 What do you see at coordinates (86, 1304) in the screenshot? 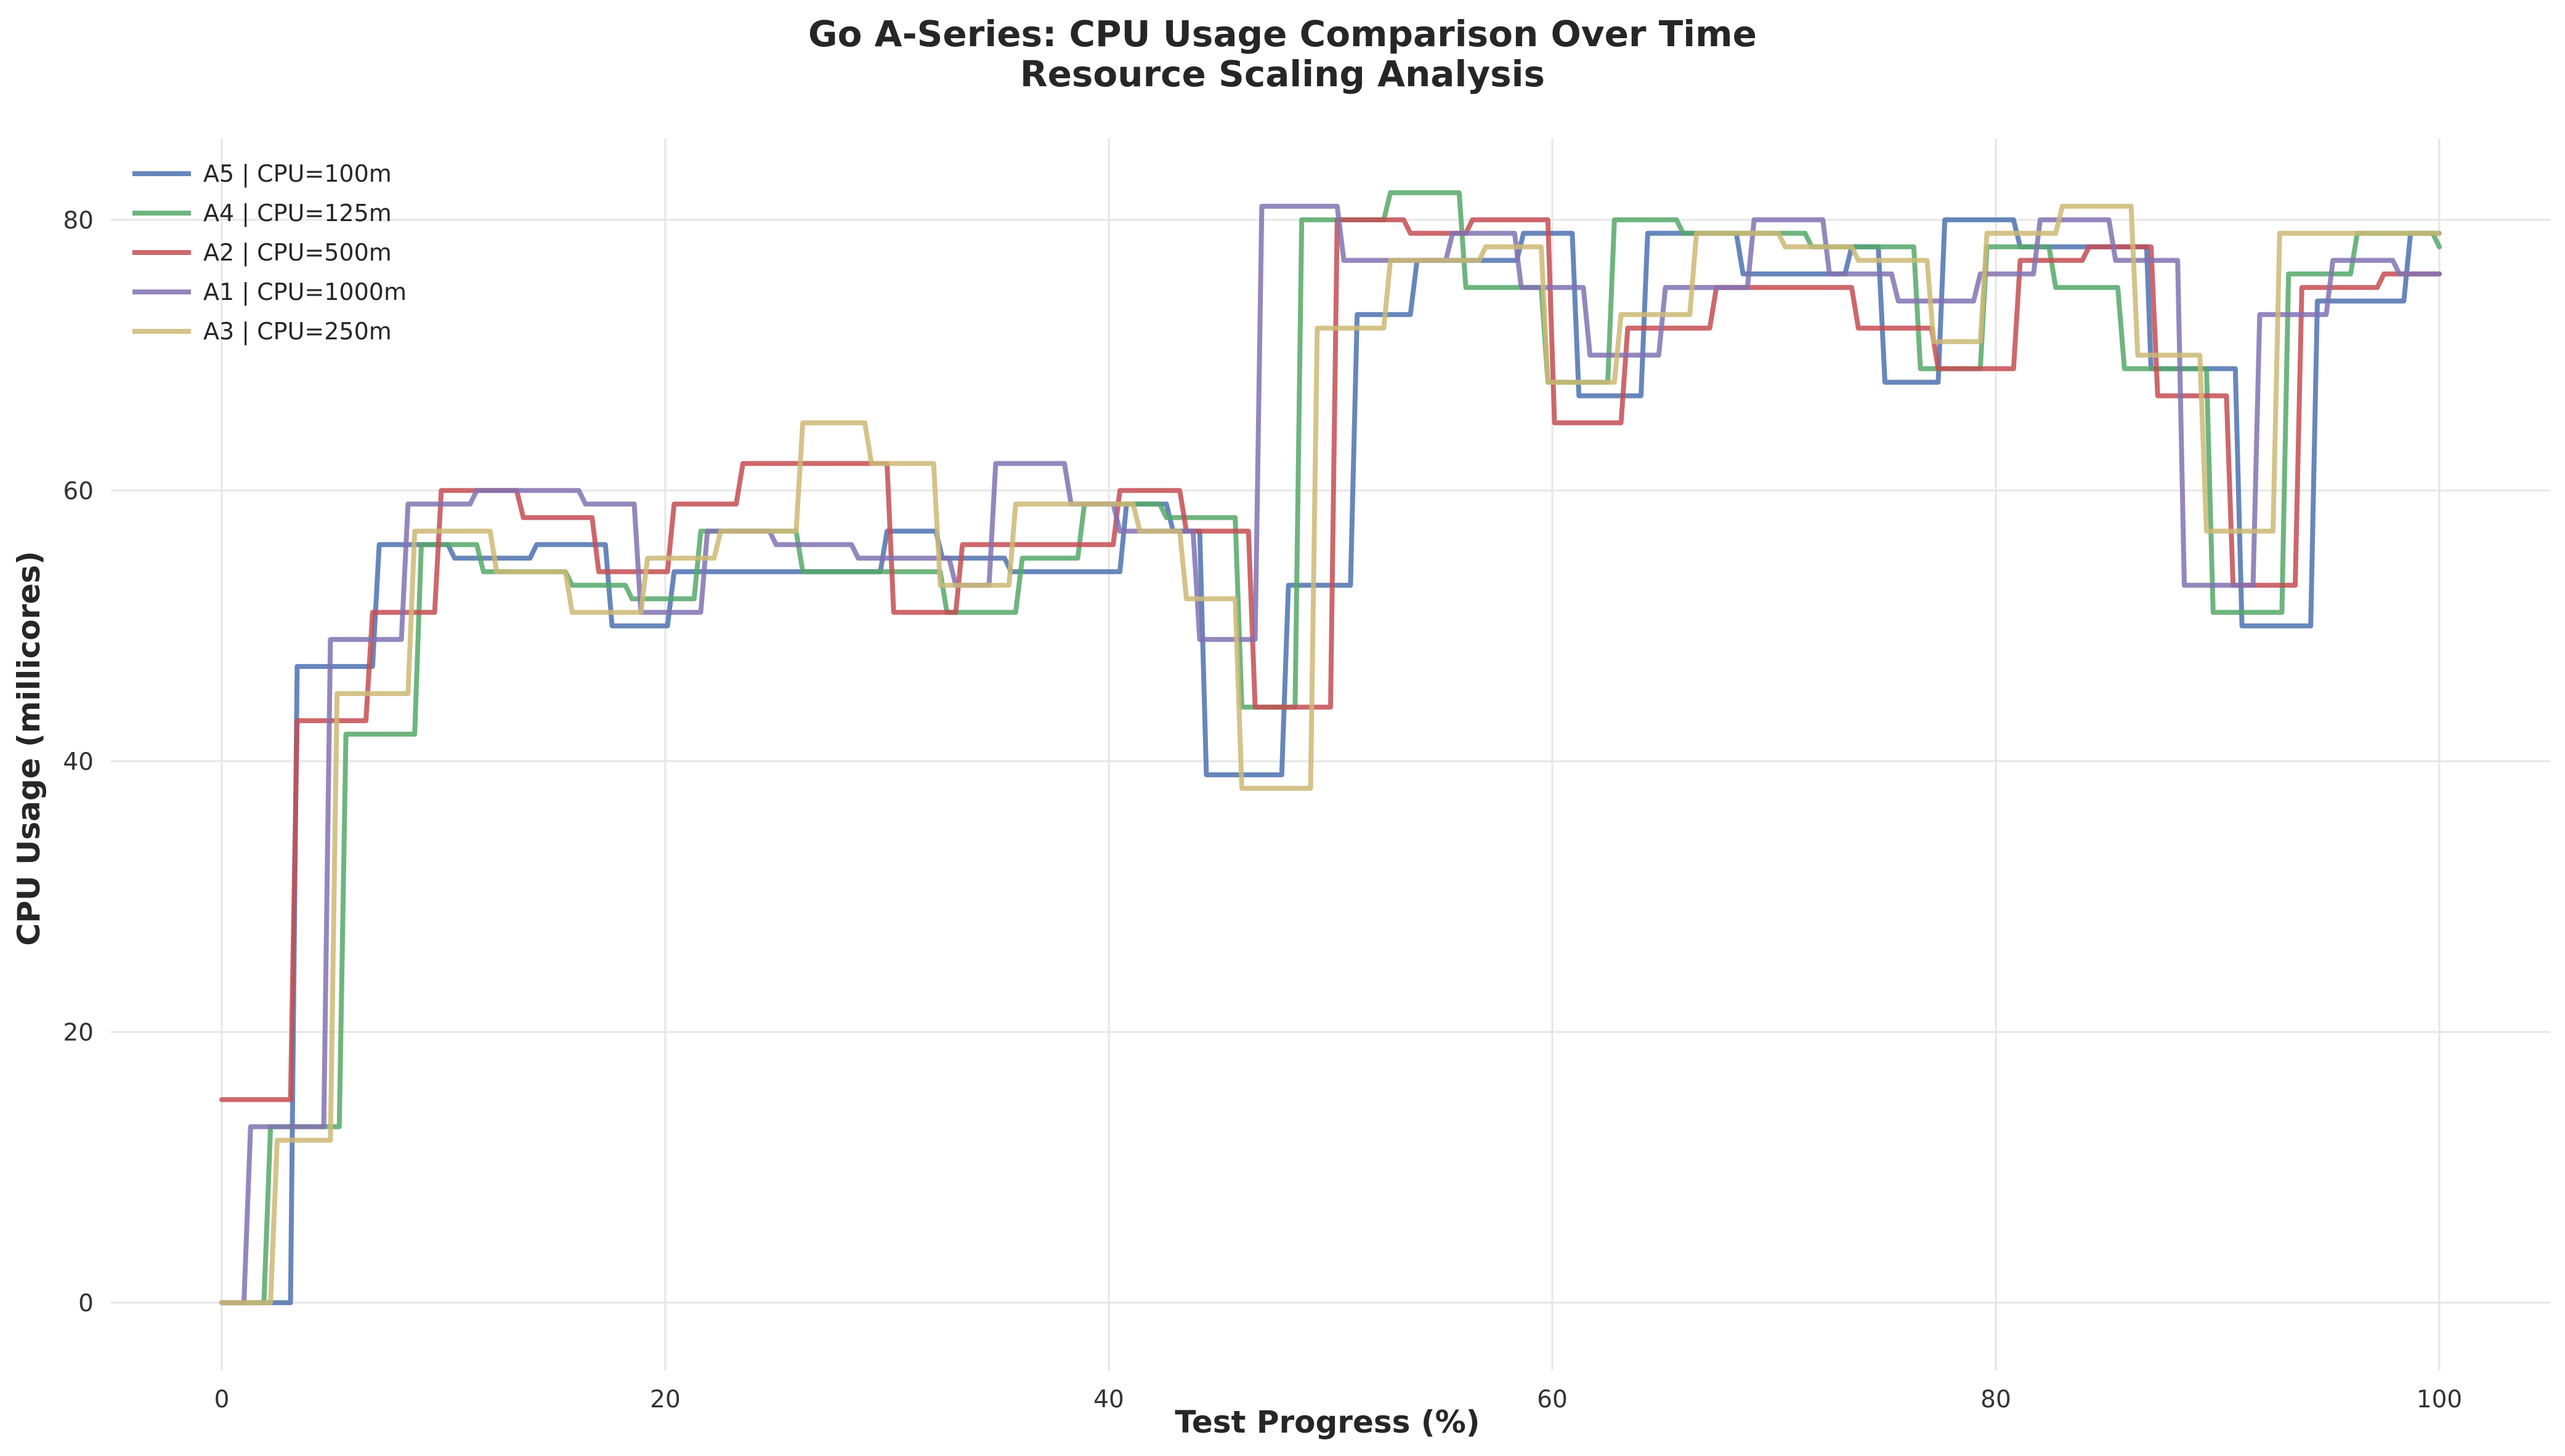
I see `y-tick-label: 0` at bounding box center [86, 1304].